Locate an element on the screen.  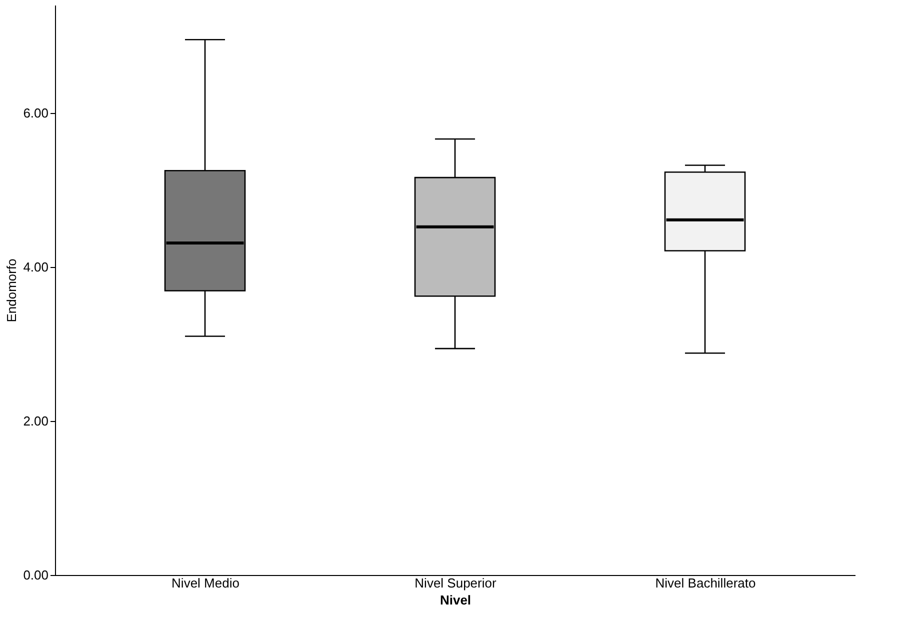
y-tick-label: 4.00 is located at coordinates (35, 266).